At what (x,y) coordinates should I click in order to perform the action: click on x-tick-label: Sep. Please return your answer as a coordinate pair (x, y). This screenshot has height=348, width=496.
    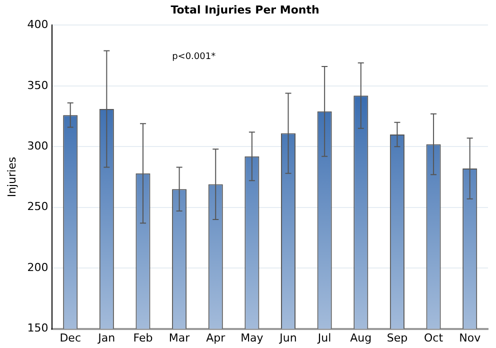
    Looking at the image, I should click on (397, 337).